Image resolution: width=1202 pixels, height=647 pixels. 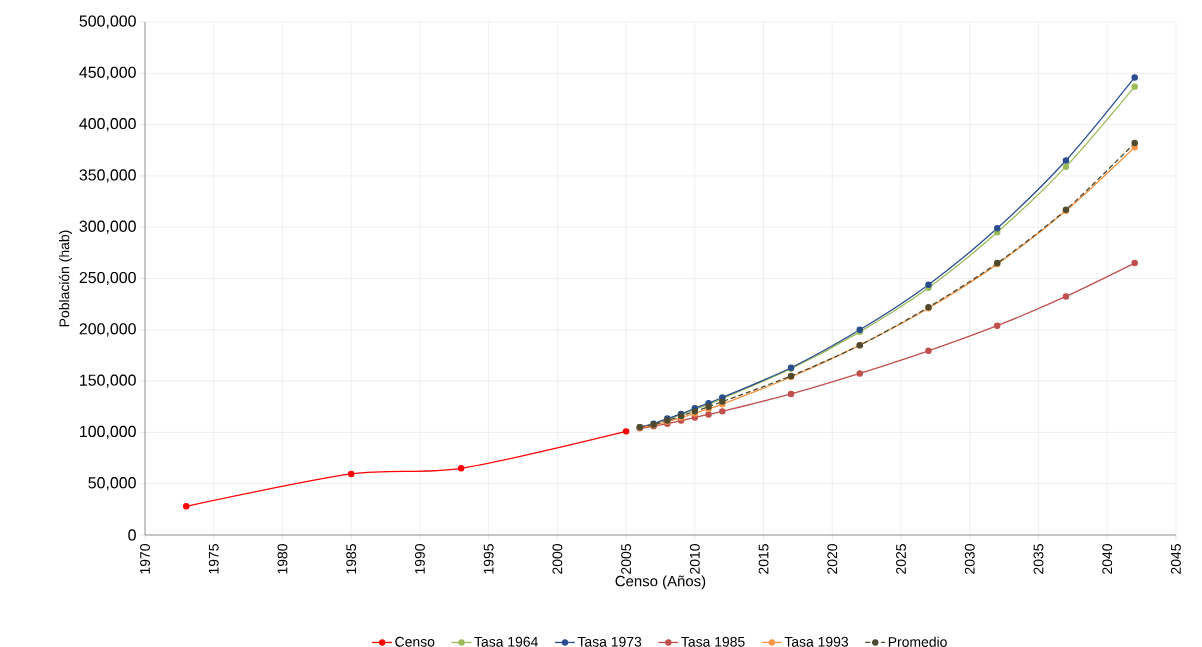 What do you see at coordinates (626, 559) in the screenshot?
I see `x-tick-label: 2005` at bounding box center [626, 559].